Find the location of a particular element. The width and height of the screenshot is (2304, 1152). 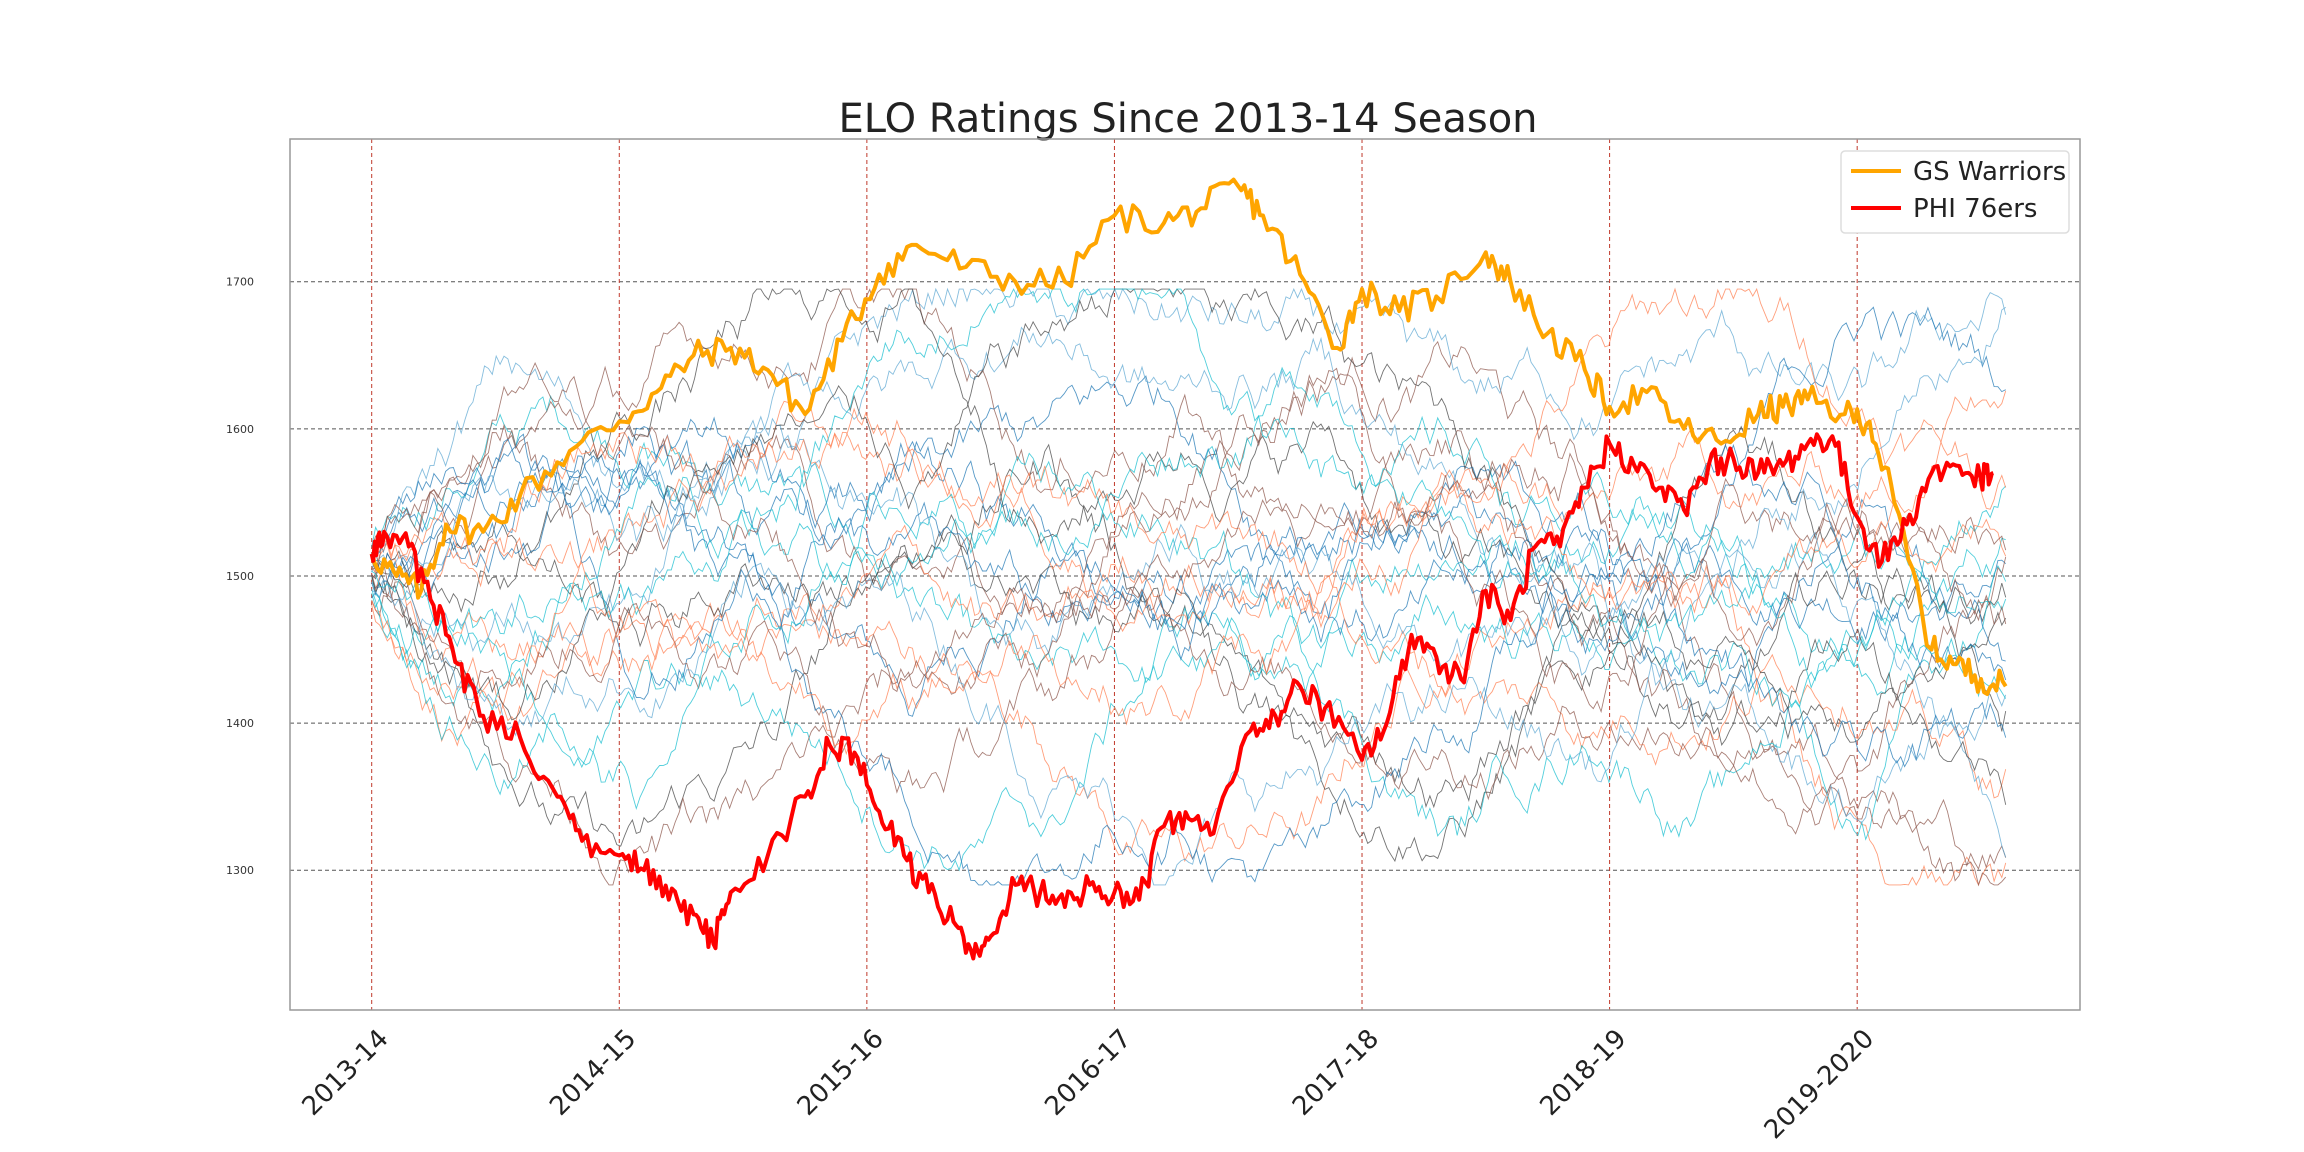

x-tick-label: 2017-18 is located at coordinates (1336, 1073).